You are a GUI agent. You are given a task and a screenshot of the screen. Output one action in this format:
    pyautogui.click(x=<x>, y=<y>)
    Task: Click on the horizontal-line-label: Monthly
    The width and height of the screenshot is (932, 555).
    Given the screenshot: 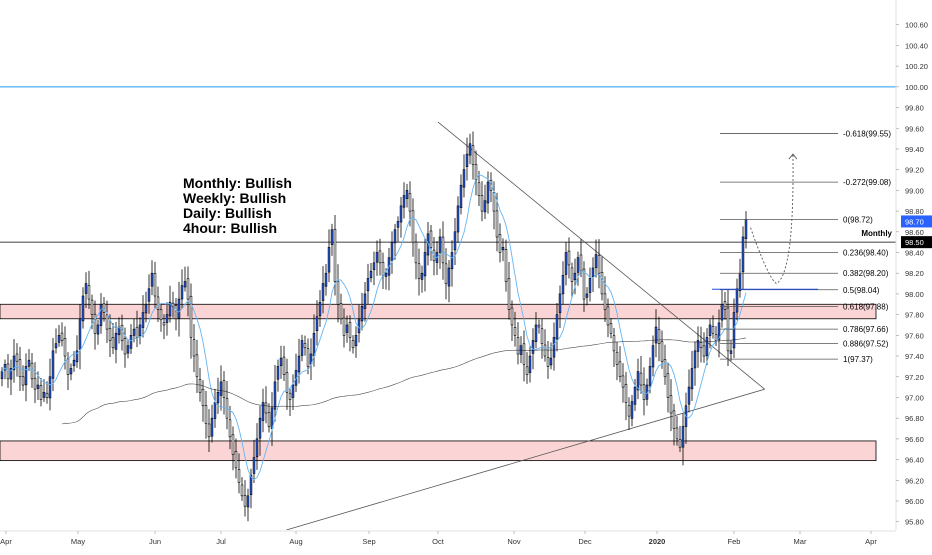 What is the action you would take?
    pyautogui.click(x=876, y=233)
    